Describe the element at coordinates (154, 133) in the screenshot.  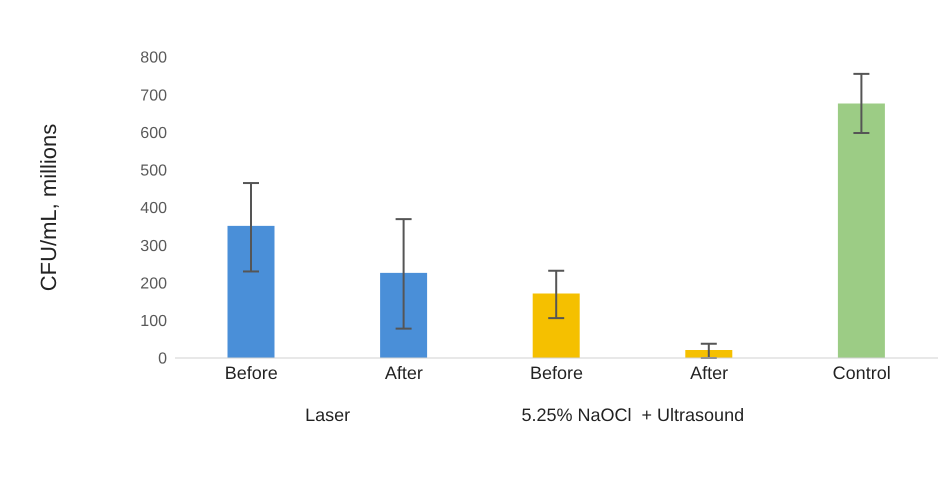
I see `y-tick-label: 600` at that location.